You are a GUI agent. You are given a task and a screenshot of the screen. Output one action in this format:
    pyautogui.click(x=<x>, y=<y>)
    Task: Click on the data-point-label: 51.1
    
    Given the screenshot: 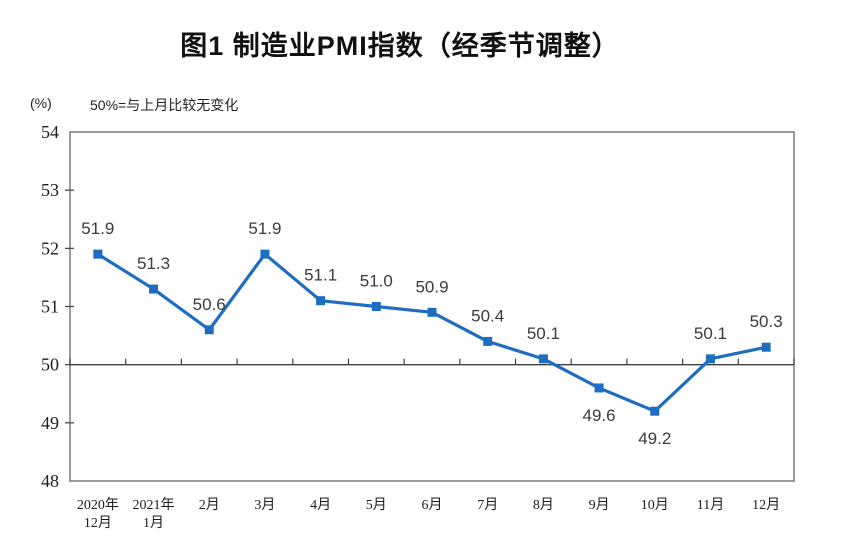 What is the action you would take?
    pyautogui.click(x=320, y=275)
    